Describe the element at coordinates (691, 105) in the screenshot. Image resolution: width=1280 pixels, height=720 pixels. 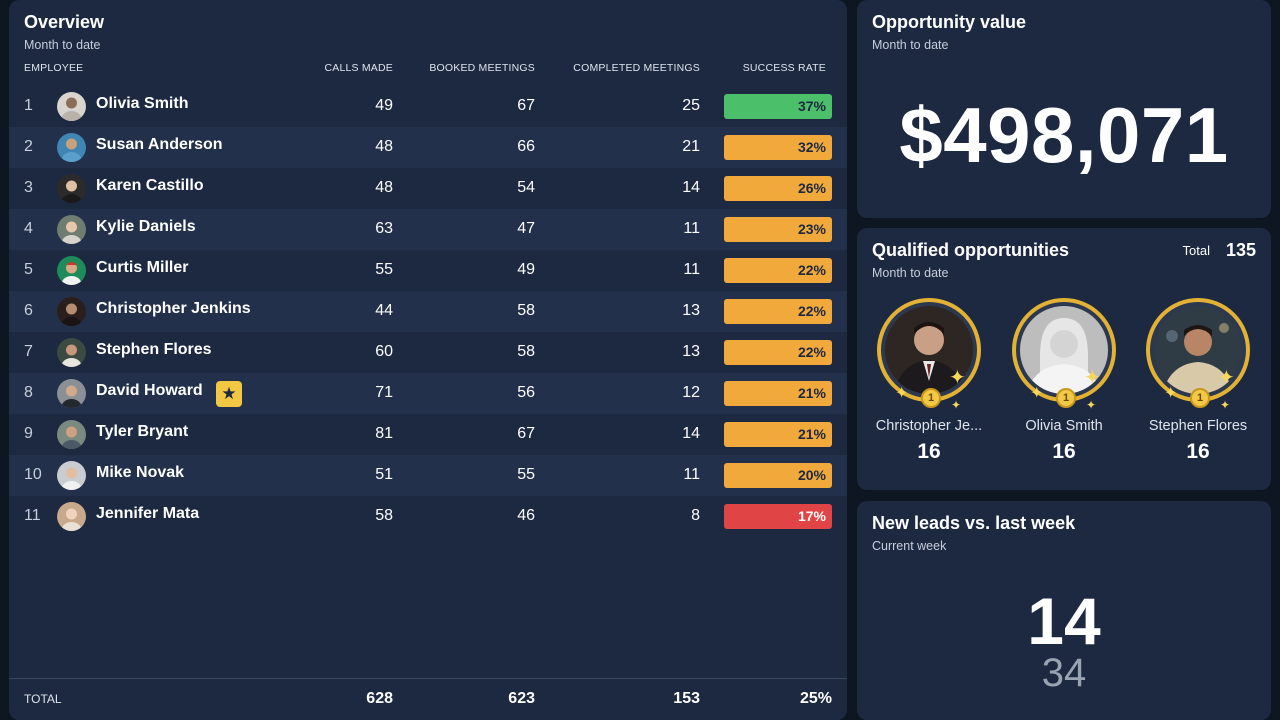
I see `completed-meetings-value: 25` at that location.